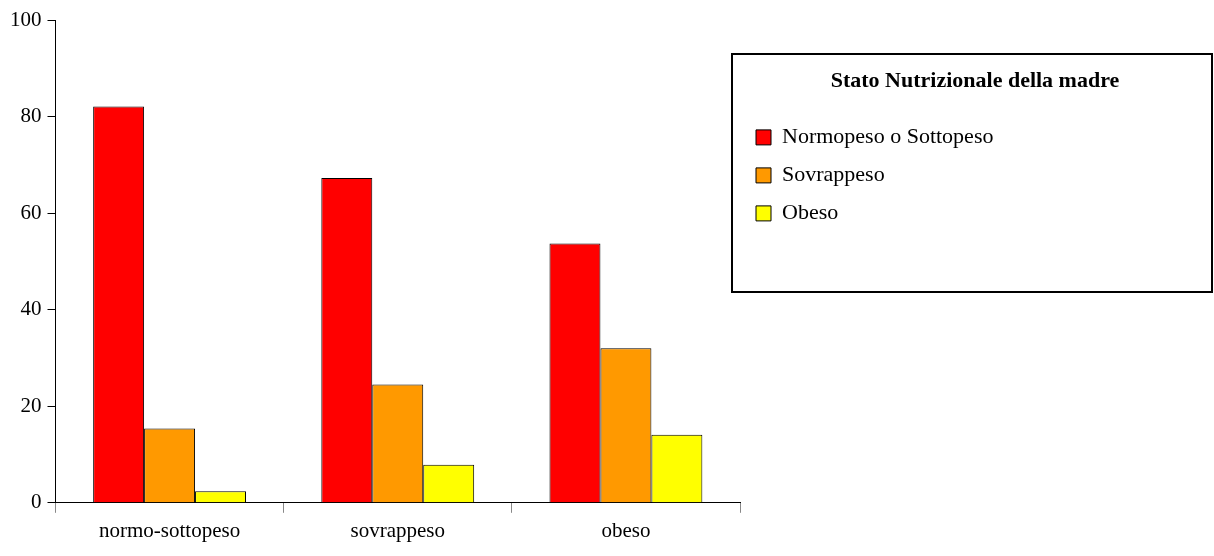  I want to click on y-tick-label: 60, so click(31, 211).